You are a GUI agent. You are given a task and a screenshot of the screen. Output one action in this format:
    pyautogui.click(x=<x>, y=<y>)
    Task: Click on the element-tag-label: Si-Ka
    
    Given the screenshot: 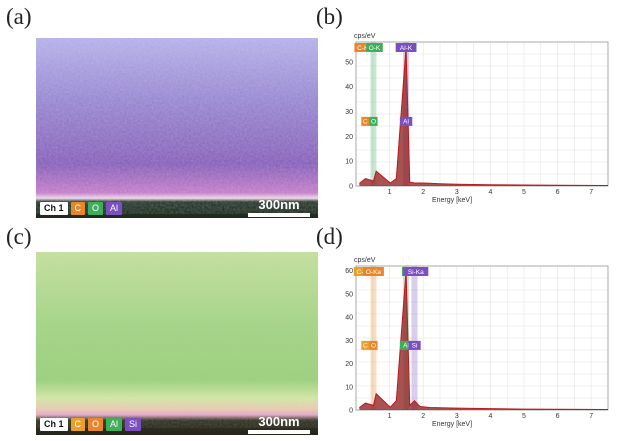 What is the action you would take?
    pyautogui.click(x=416, y=272)
    